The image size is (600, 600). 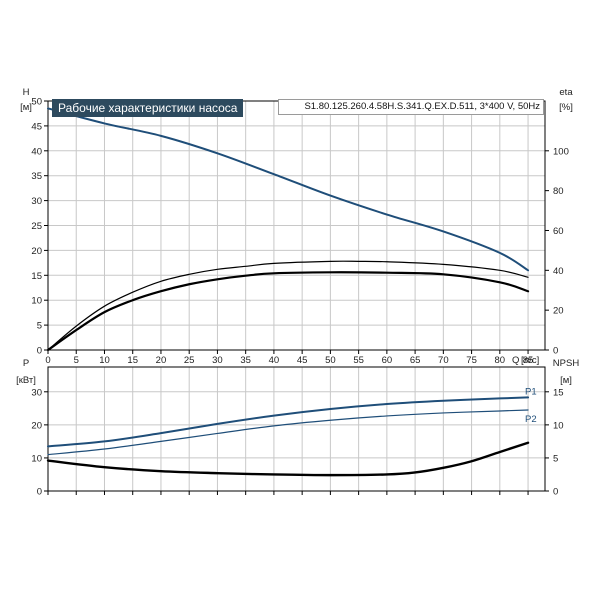 I want to click on x-tick-label: 35, so click(x=245, y=360).